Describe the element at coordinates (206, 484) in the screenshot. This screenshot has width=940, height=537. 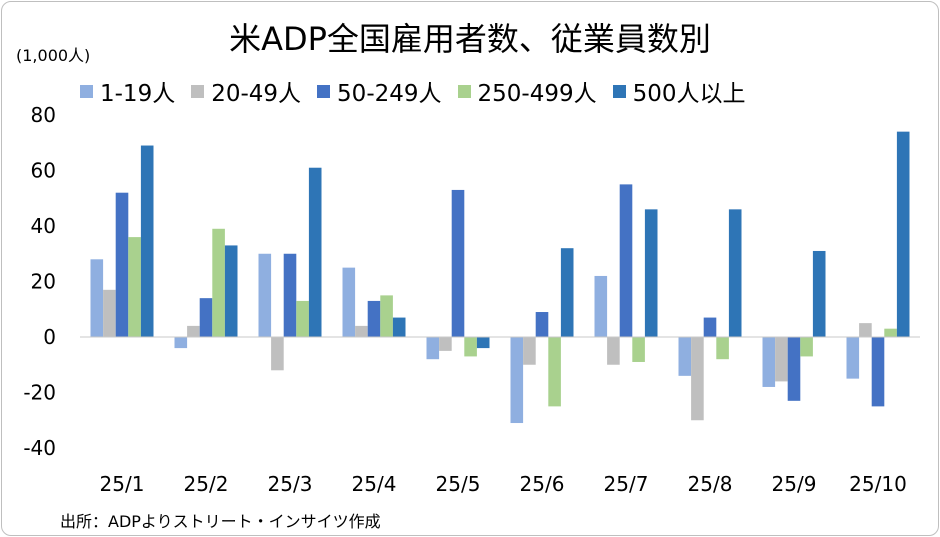
I see `x-tick-label: 25/2` at that location.